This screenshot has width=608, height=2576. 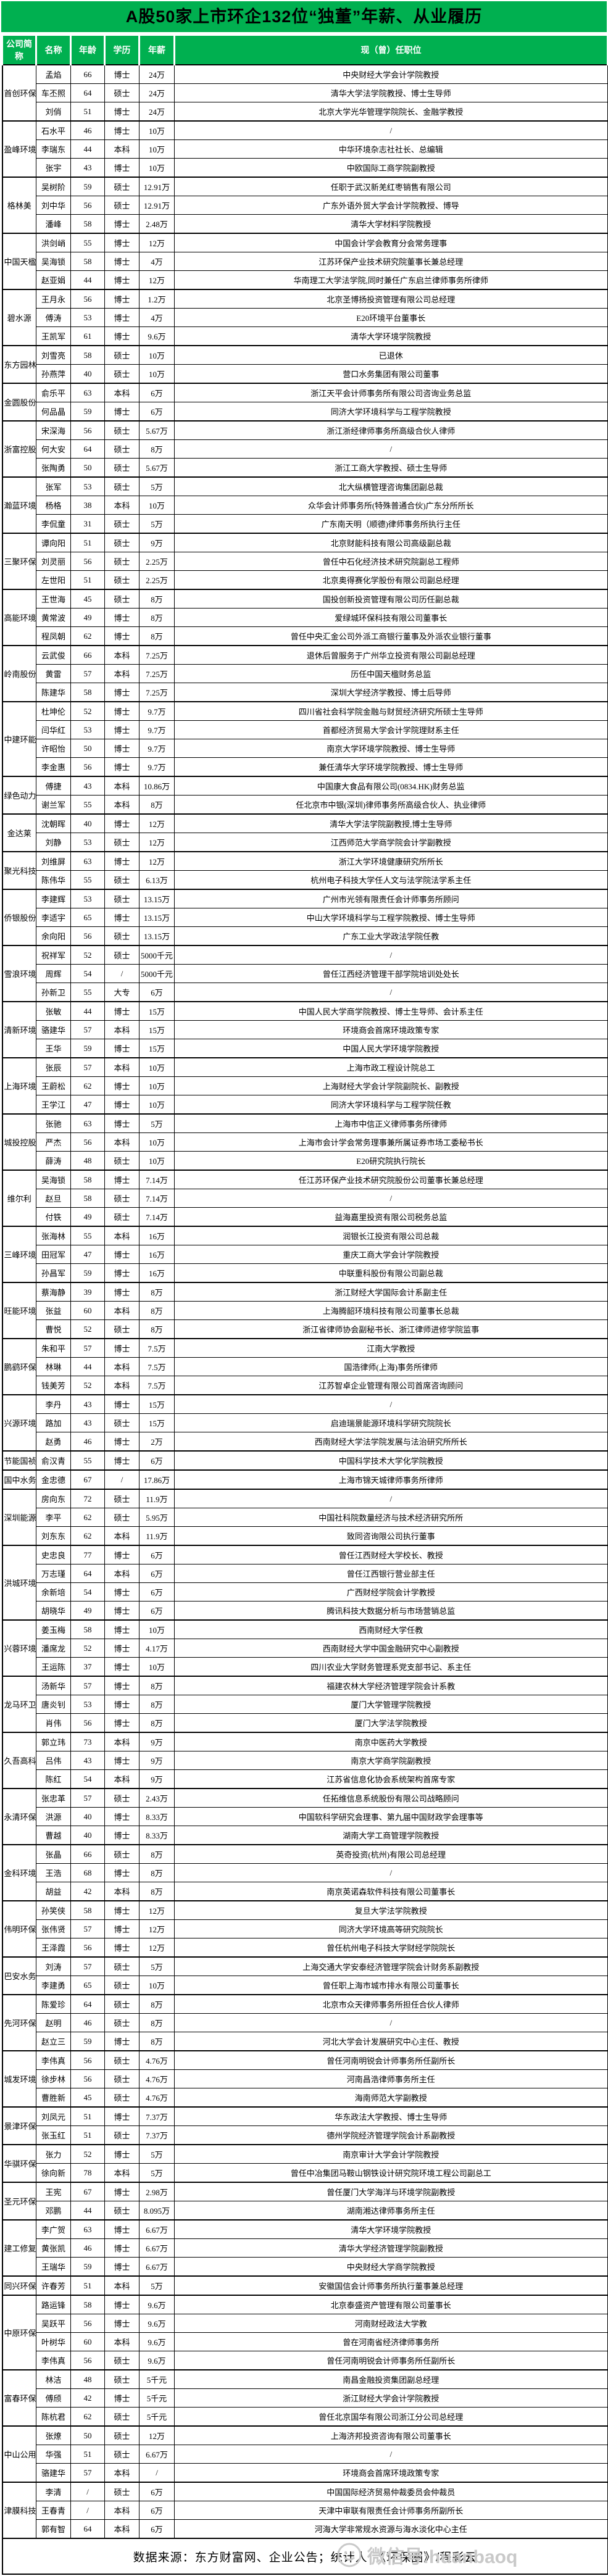 What do you see at coordinates (19, 795) in the screenshot?
I see `company-cell: 绿色动力` at bounding box center [19, 795].